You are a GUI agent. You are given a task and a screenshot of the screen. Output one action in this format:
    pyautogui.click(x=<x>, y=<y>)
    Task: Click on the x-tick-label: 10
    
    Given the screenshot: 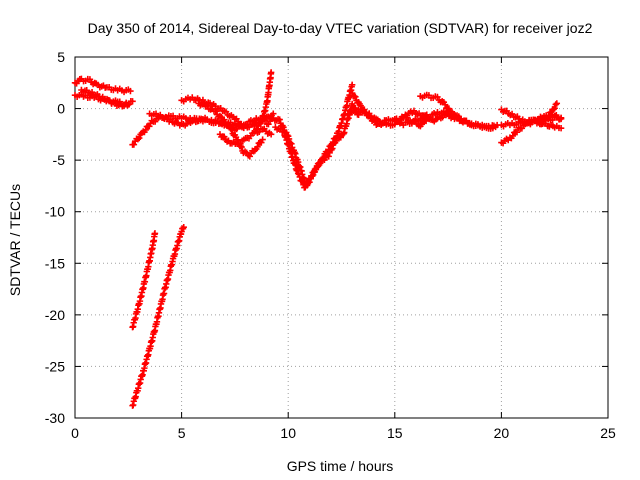 What is the action you would take?
    pyautogui.click(x=288, y=433)
    